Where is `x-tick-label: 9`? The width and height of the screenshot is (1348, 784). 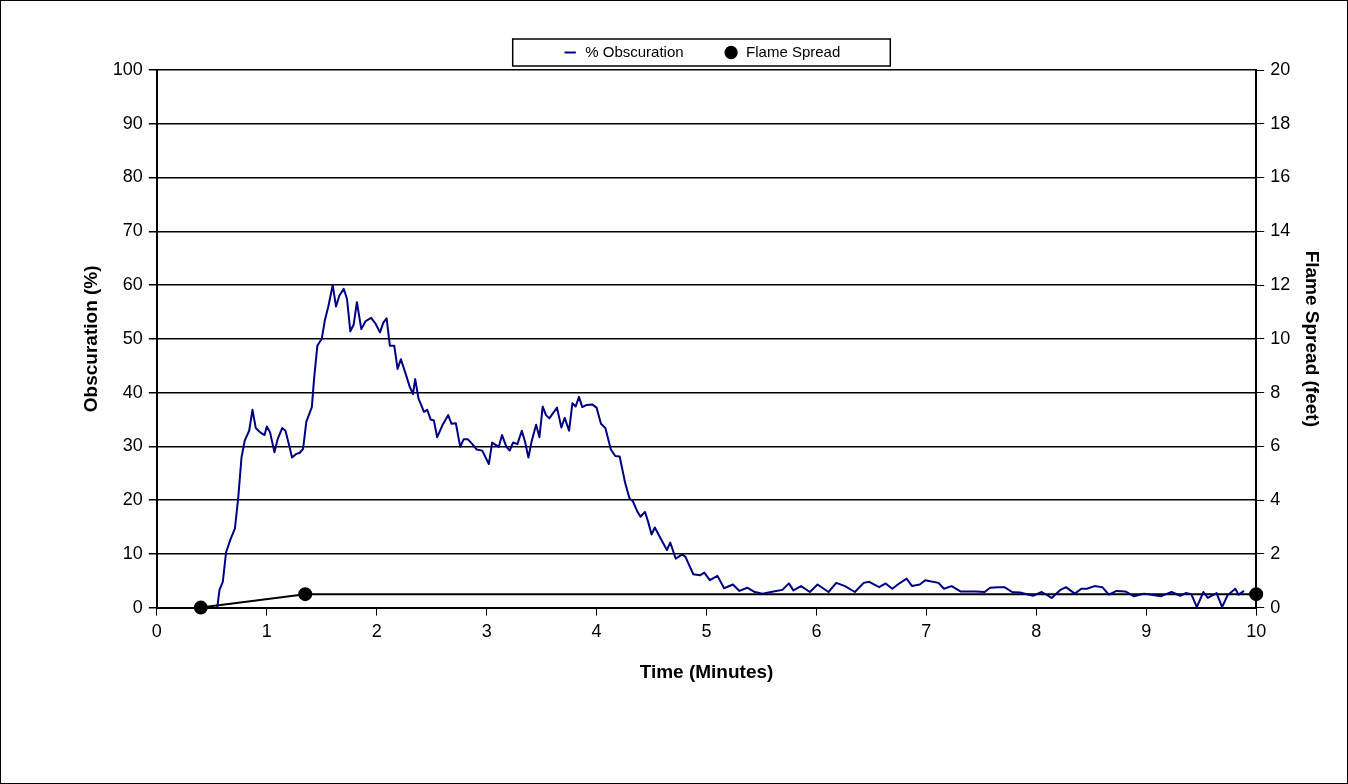 x-tick-label: 9 is located at coordinates (1146, 631).